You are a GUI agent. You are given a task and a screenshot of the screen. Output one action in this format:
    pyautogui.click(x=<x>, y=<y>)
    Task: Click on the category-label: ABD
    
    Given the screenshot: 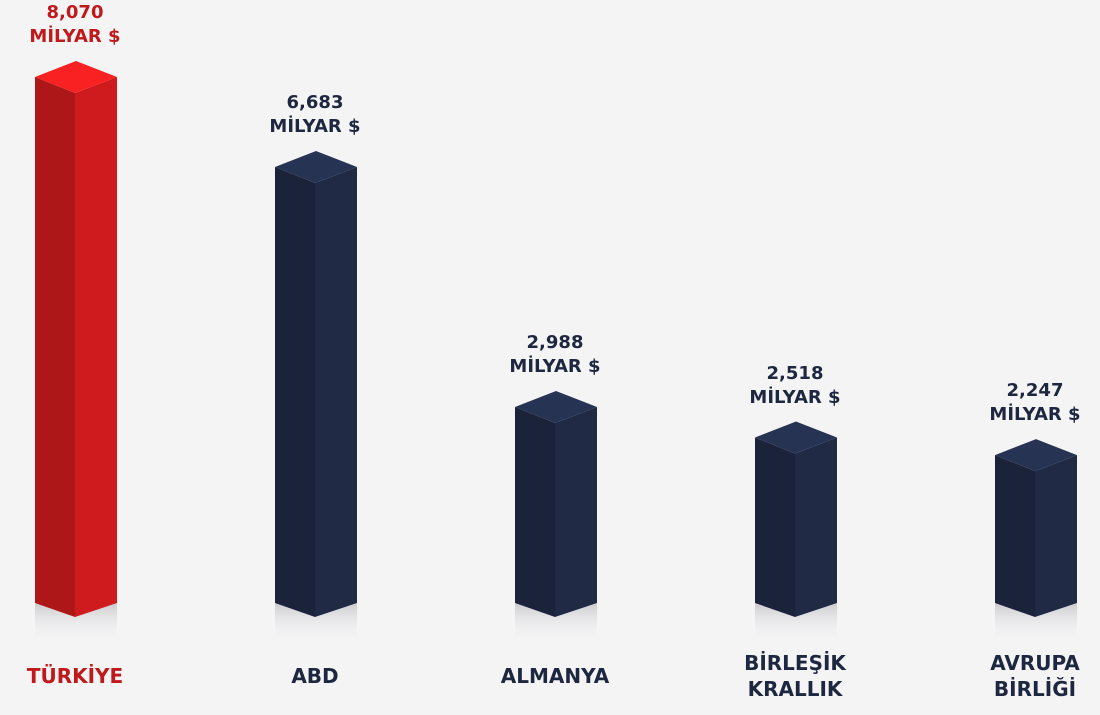 What is the action you would take?
    pyautogui.click(x=315, y=676)
    